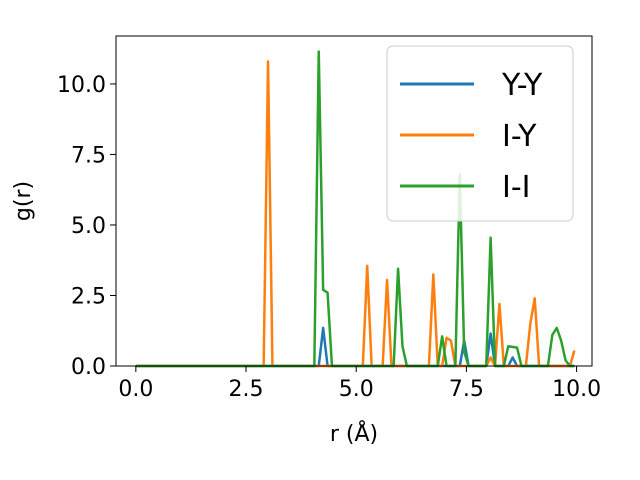 This screenshot has width=640, height=480. What do you see at coordinates (88, 367) in the screenshot?
I see `y-tick-label: 0.0` at bounding box center [88, 367].